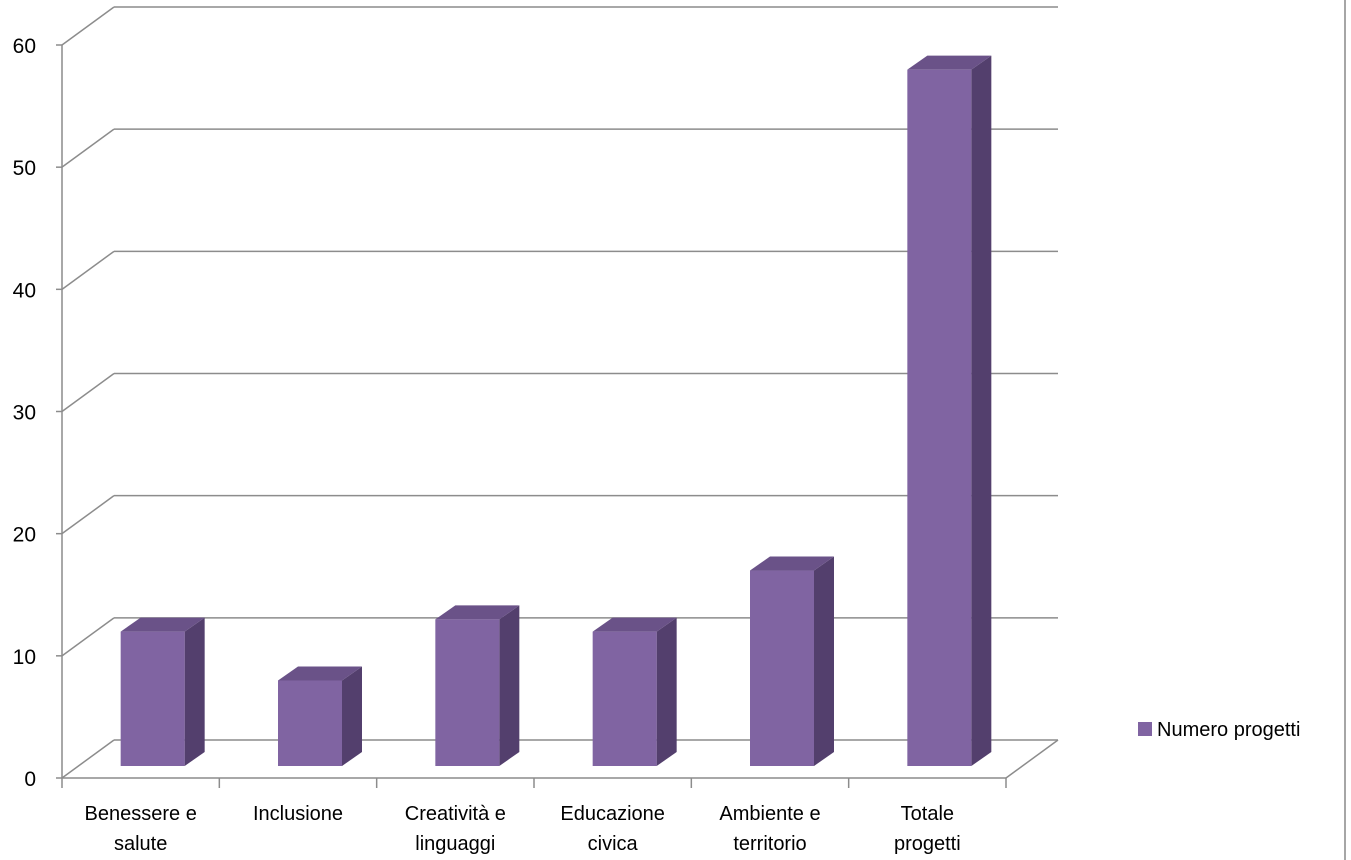  I want to click on x-category-label: Totale progetti, so click(927, 829).